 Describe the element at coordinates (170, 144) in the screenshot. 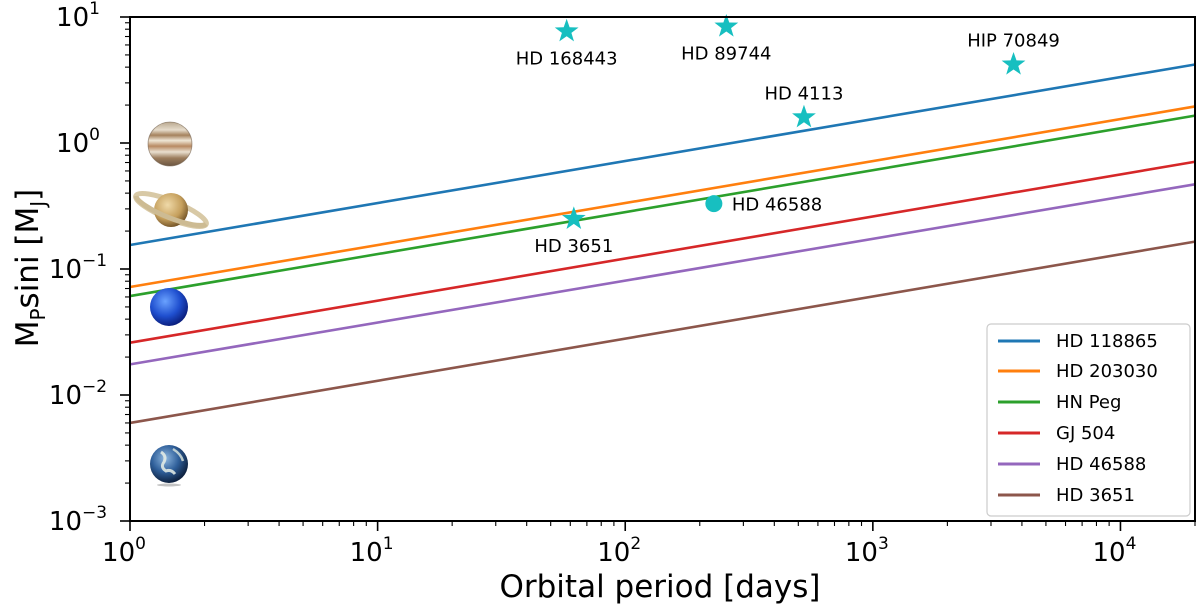

I see `jupiter-icon` at that location.